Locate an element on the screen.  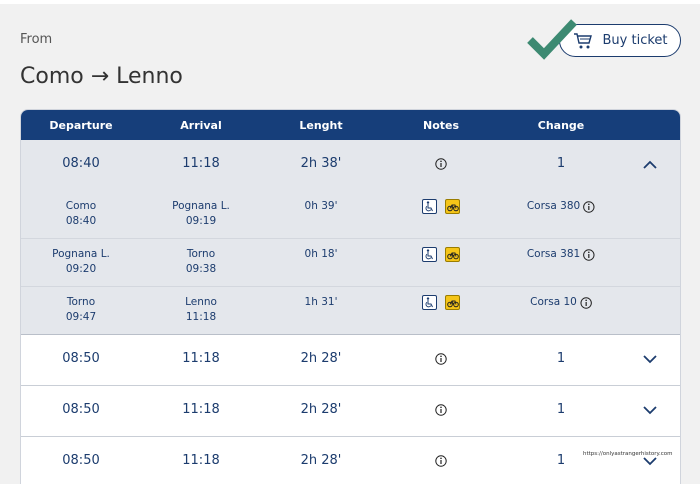
table-header: Departure Arrival Lenght Notes Change is located at coordinates (350, 125).